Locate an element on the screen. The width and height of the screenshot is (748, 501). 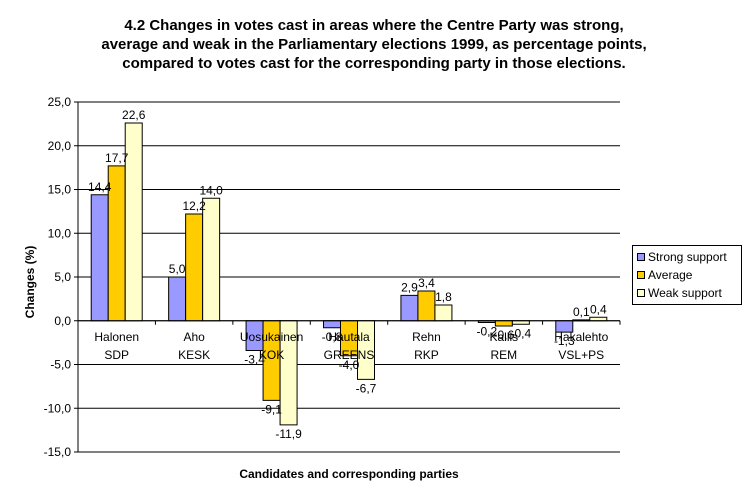
data-label: -4,0 is located at coordinates (349, 365).